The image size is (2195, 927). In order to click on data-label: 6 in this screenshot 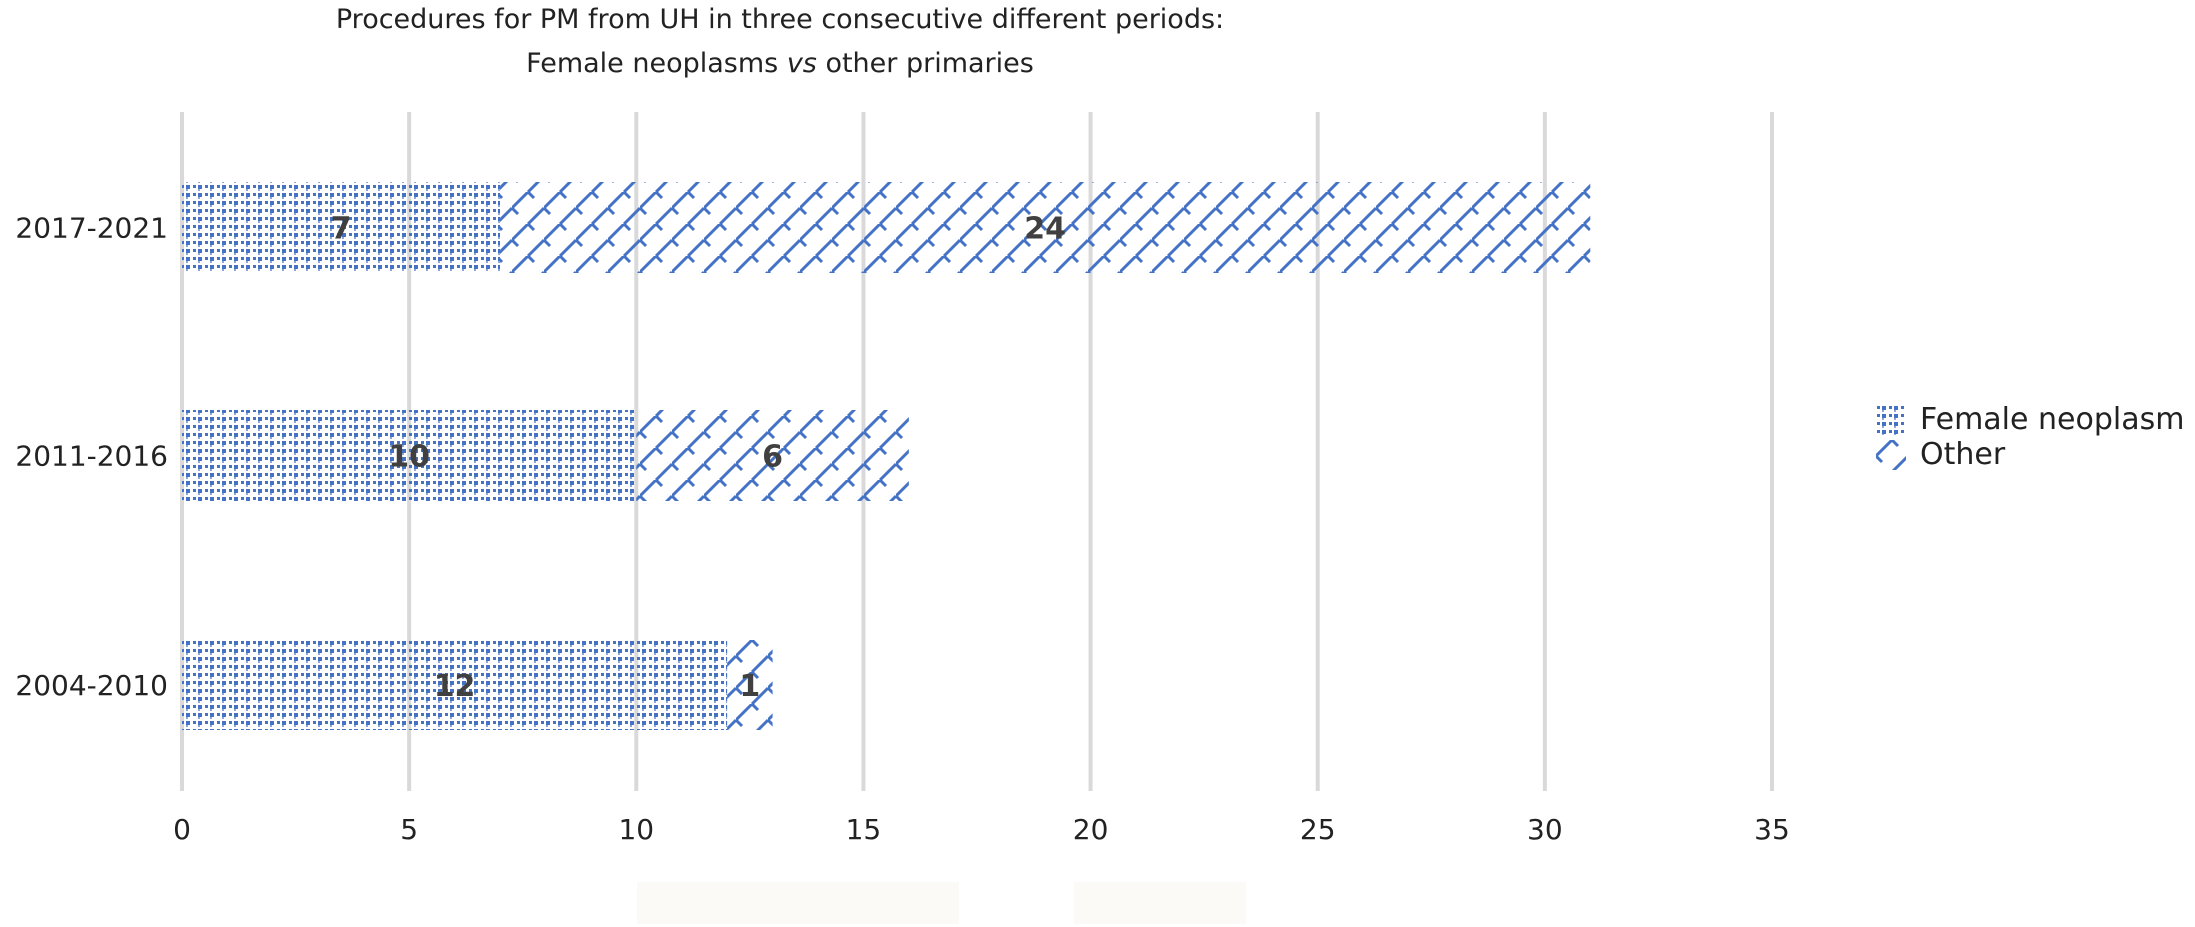, I will do `click(772, 457)`.